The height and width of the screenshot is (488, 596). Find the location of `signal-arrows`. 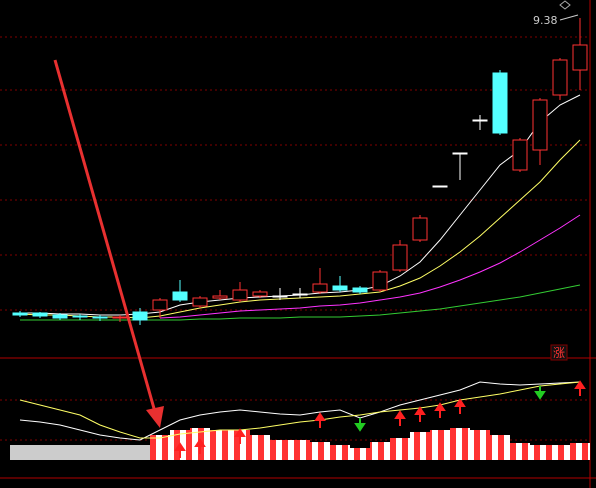

signal-arrows is located at coordinates (380, 419).